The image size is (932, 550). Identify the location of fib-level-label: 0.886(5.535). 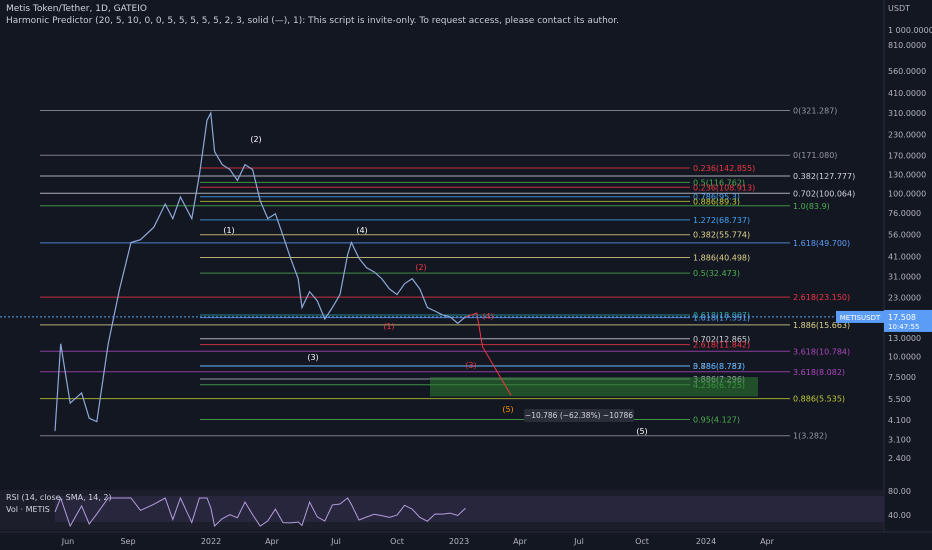
(819, 399).